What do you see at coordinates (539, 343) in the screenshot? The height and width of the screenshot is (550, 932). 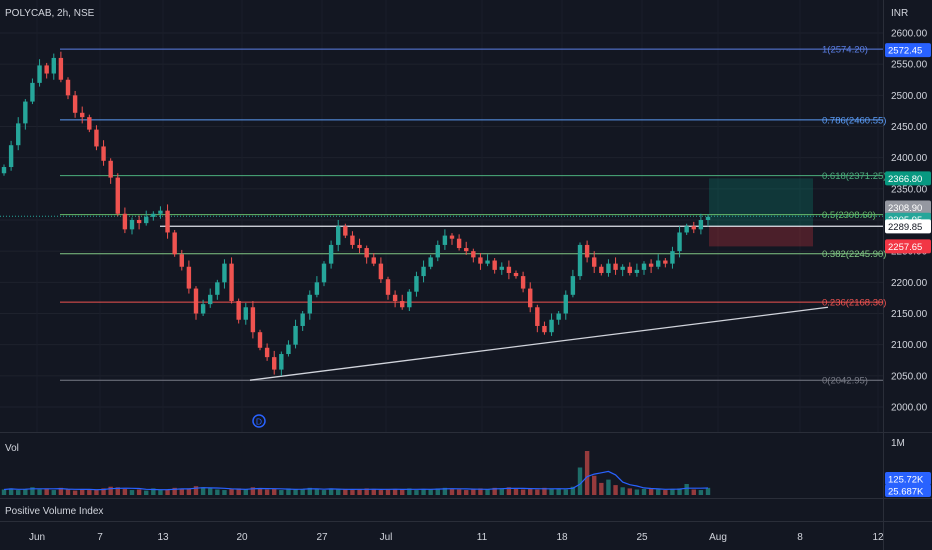 I see `trendline` at bounding box center [539, 343].